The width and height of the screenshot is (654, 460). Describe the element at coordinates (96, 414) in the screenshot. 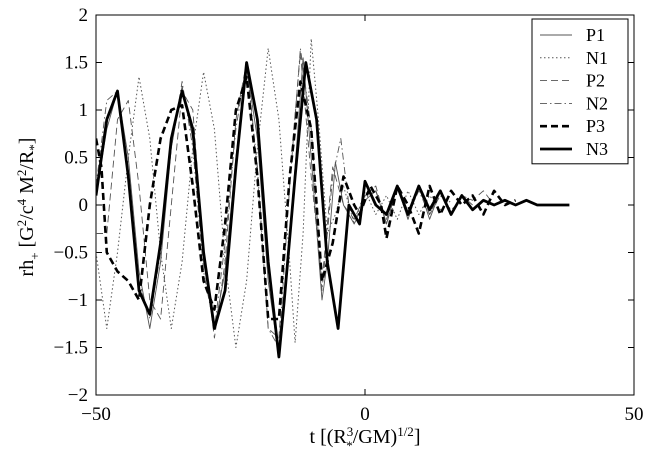

I see `x-tick-label: −50` at that location.